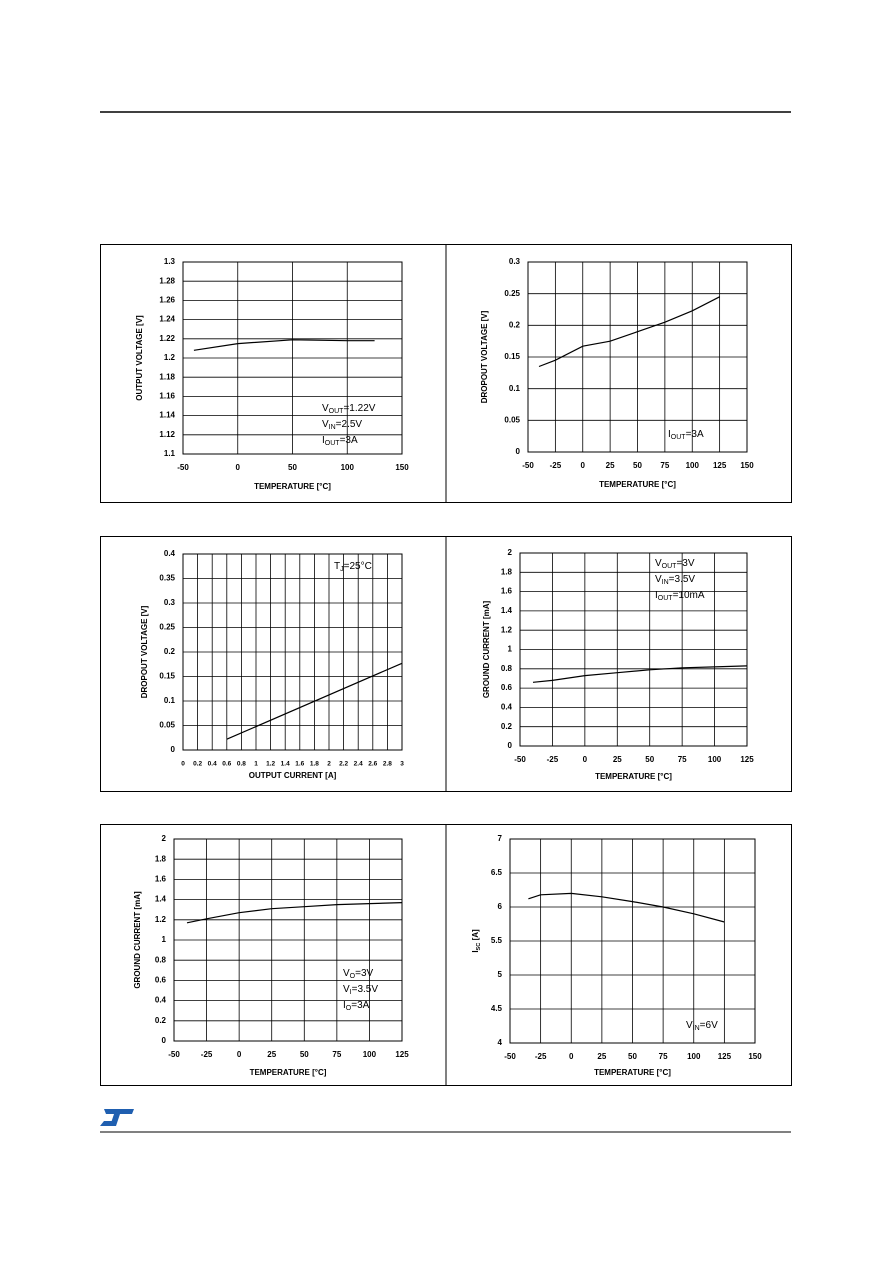 The image size is (892, 1263). What do you see at coordinates (170, 261) in the screenshot?
I see `y-tick-label: 1.3` at bounding box center [170, 261].